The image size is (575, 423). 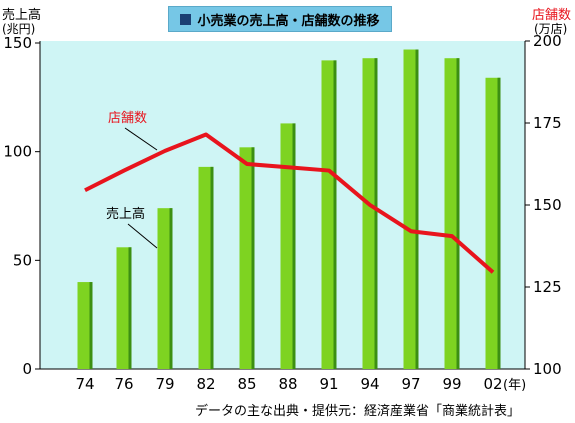 I want to click on x-tick-label: 82, so click(x=205, y=384).